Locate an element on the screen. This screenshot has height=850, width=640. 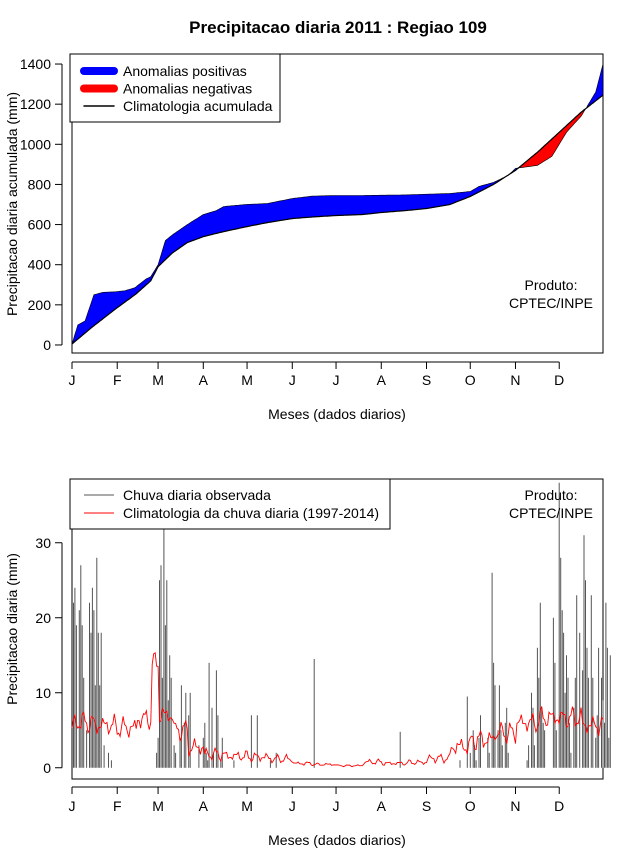
product-label: Produto: is located at coordinates (551, 285).